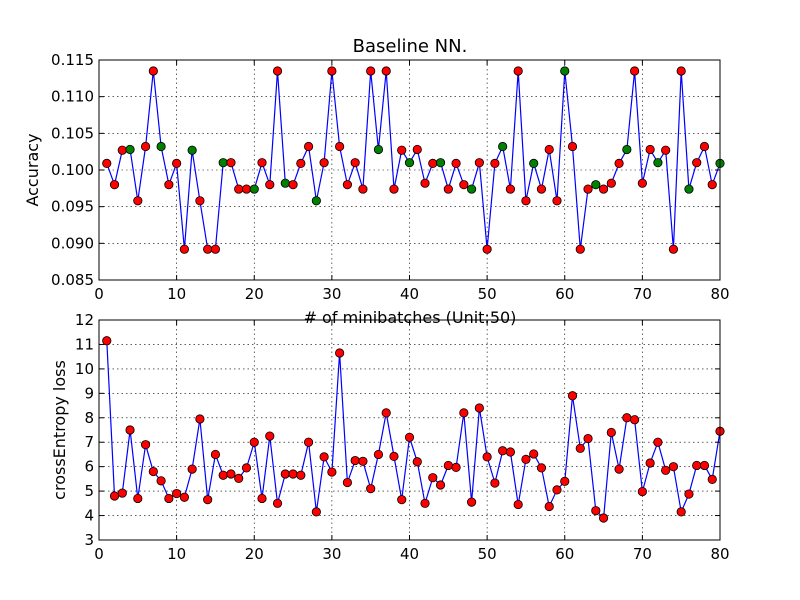  Describe the element at coordinates (176, 294) in the screenshot. I see `accuracy-x-tick-label: 10` at that location.